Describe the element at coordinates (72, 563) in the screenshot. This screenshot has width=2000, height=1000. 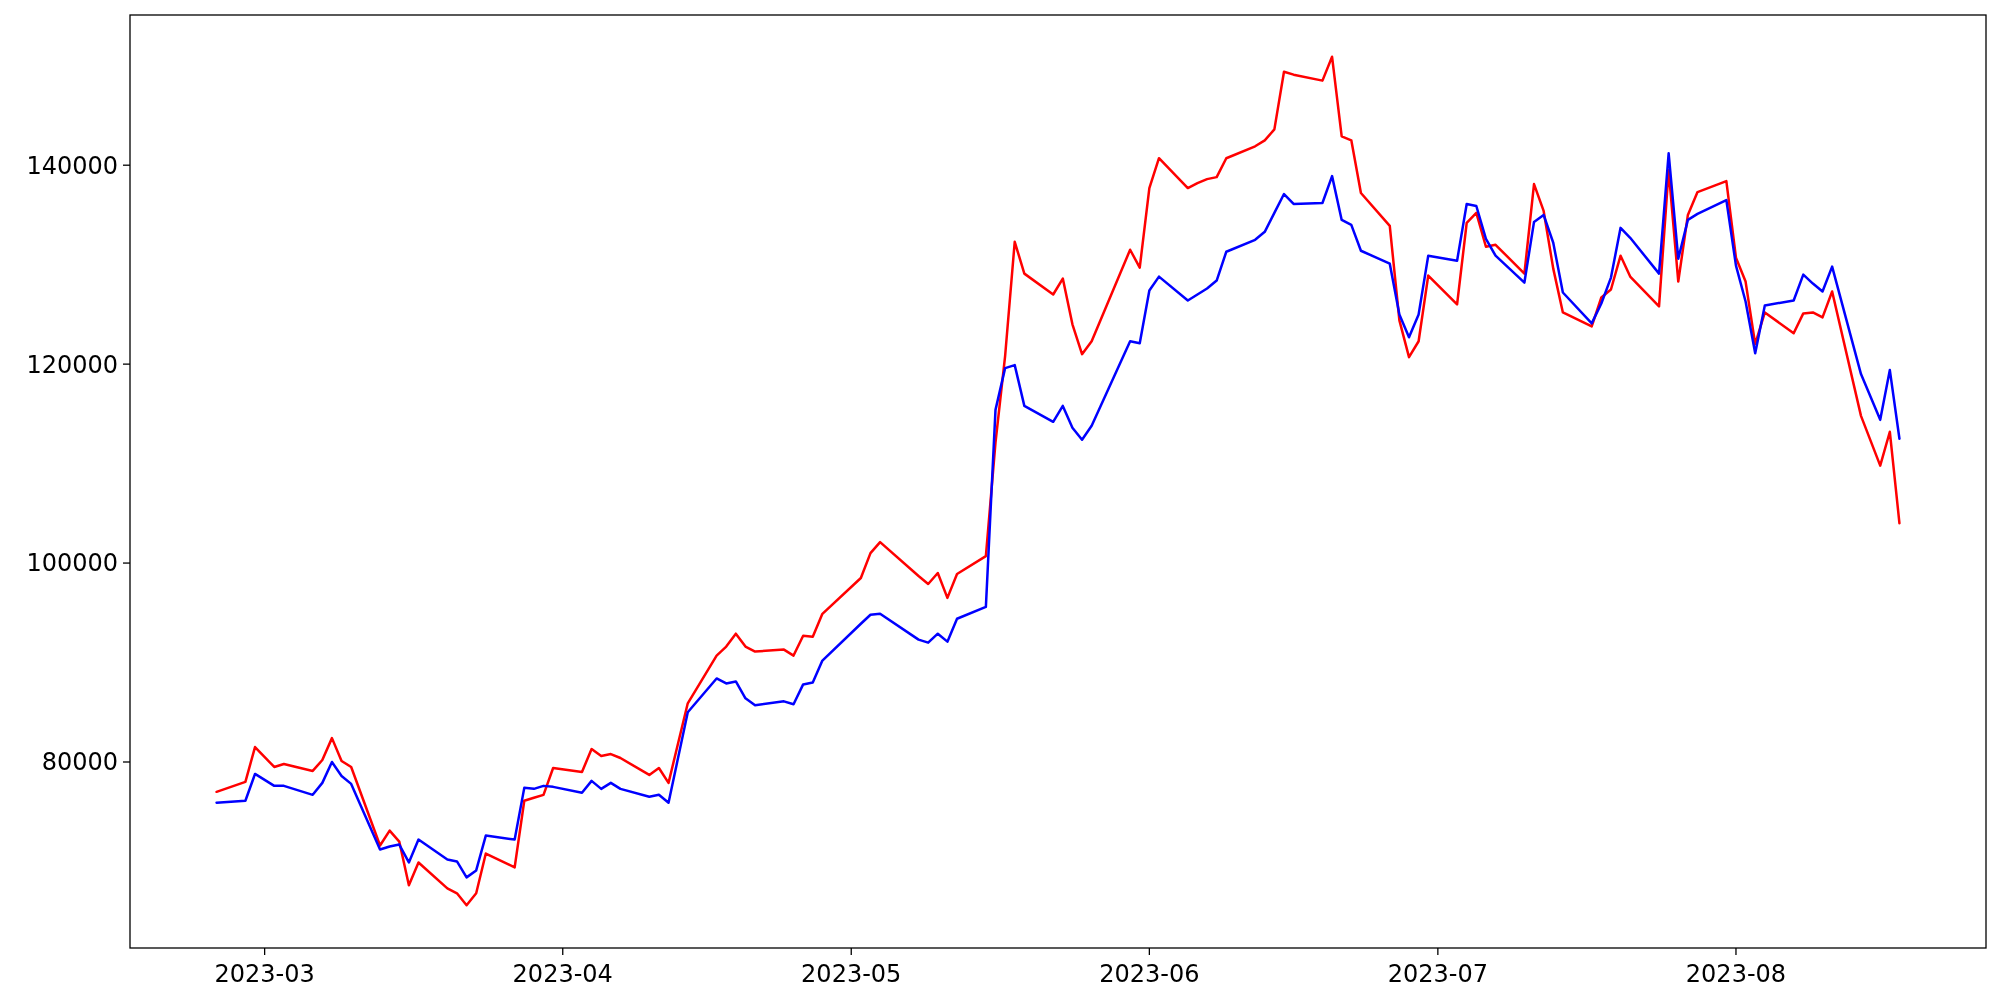
I see `y-tick-label: 100000` at that location.